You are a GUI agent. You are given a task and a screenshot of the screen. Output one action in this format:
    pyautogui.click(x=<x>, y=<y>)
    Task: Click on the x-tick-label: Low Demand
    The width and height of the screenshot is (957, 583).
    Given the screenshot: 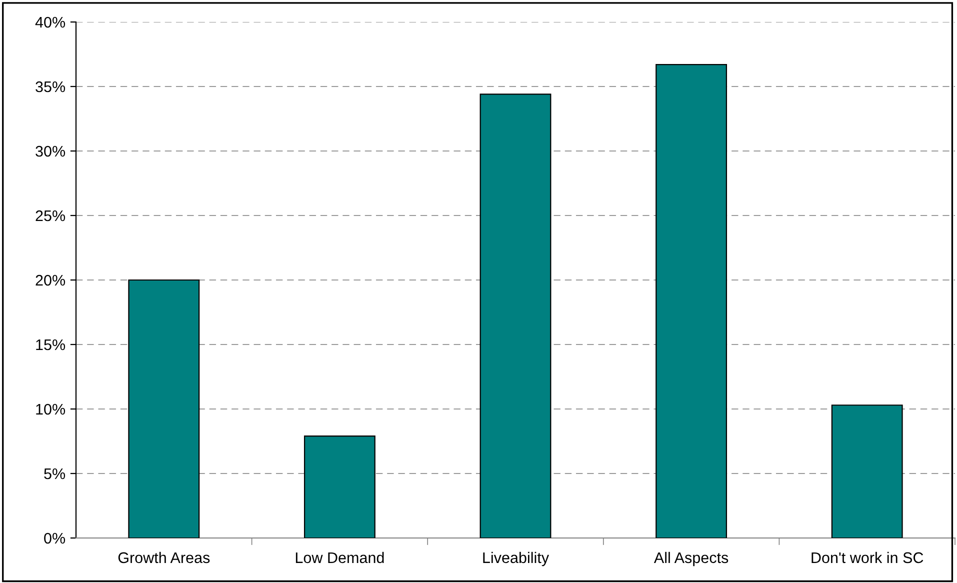 What is the action you would take?
    pyautogui.click(x=340, y=558)
    